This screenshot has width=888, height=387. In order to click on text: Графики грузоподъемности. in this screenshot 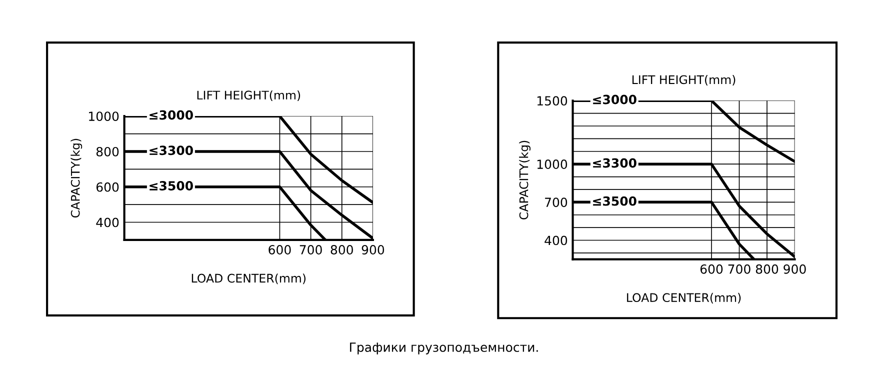, I will do `click(444, 348)`.